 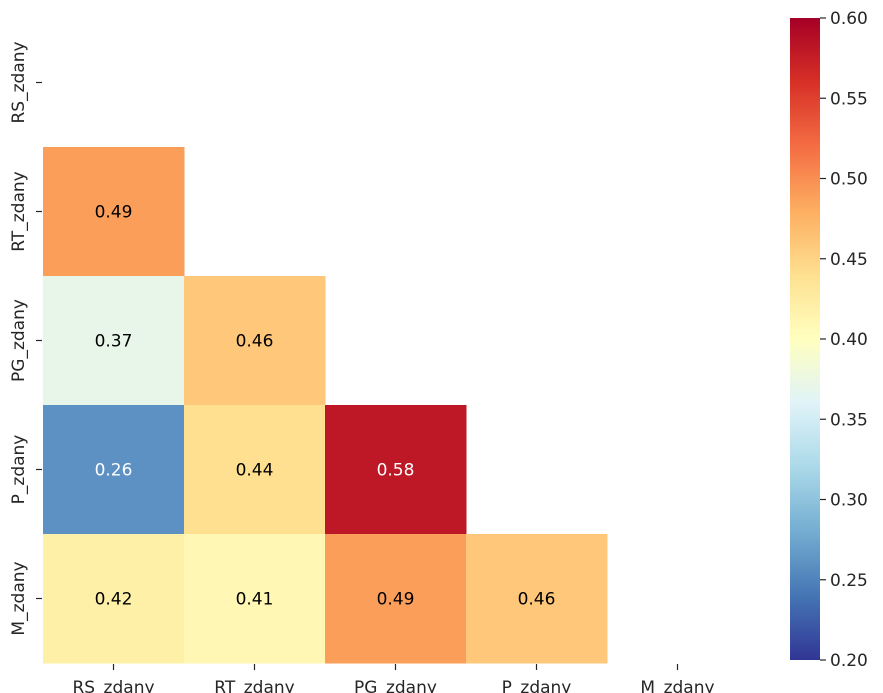 What do you see at coordinates (537, 685) in the screenshot?
I see `x-tick-label: P_zdany` at bounding box center [537, 685].